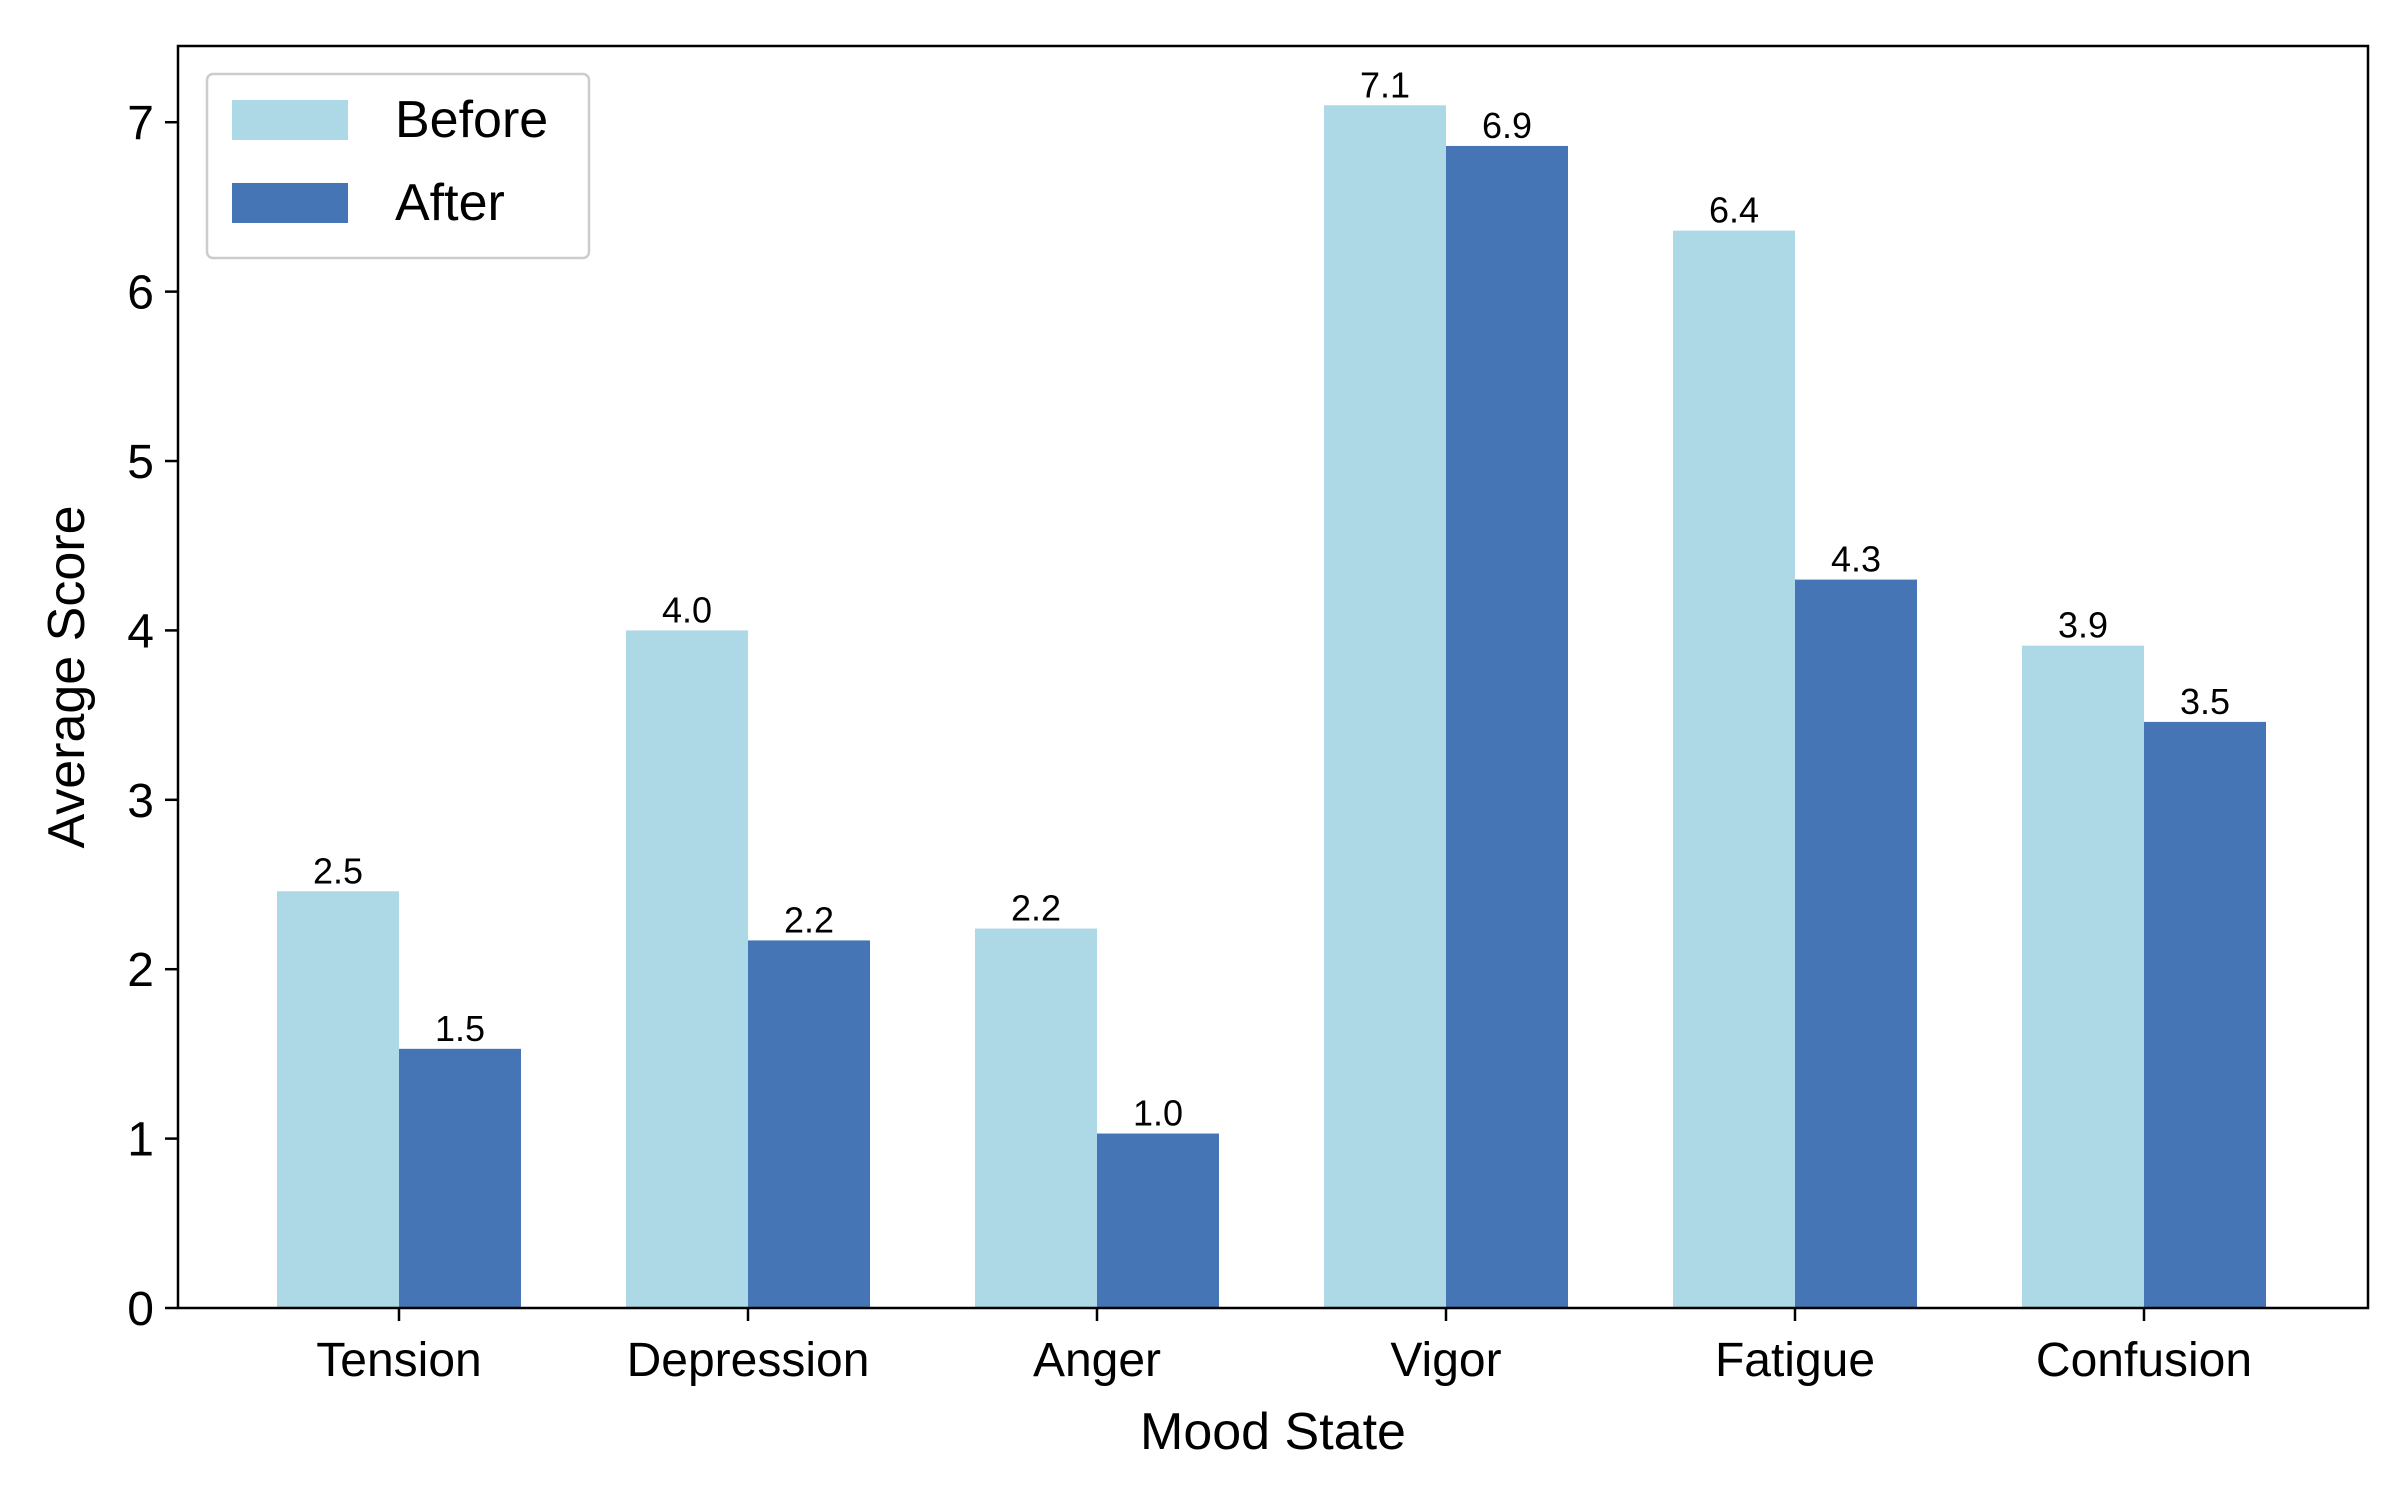 This screenshot has height=1500, width=2400. I want to click on x-tick-label-anger: Anger, so click(1097, 1360).